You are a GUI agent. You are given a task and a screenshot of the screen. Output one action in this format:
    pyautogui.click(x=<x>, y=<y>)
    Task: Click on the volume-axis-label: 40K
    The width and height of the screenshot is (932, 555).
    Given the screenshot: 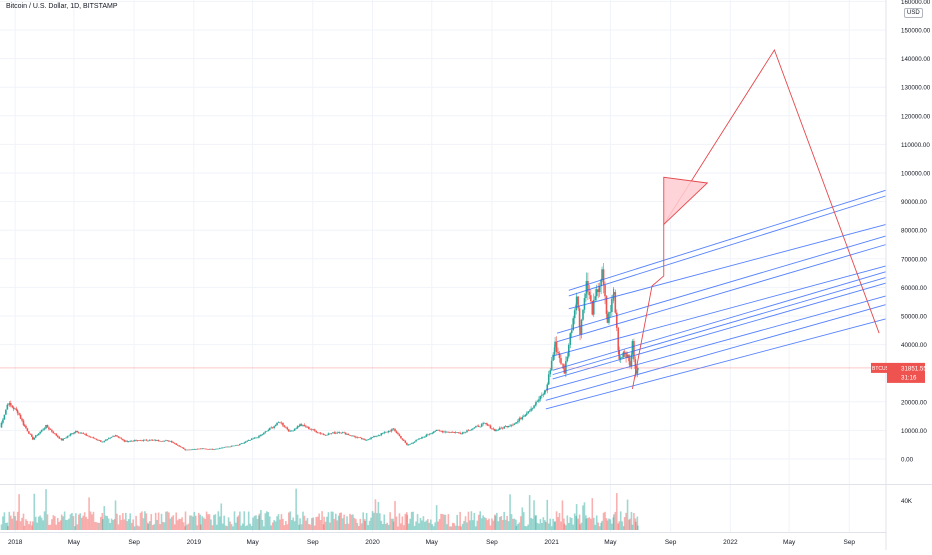 What is the action you would take?
    pyautogui.click(x=907, y=501)
    